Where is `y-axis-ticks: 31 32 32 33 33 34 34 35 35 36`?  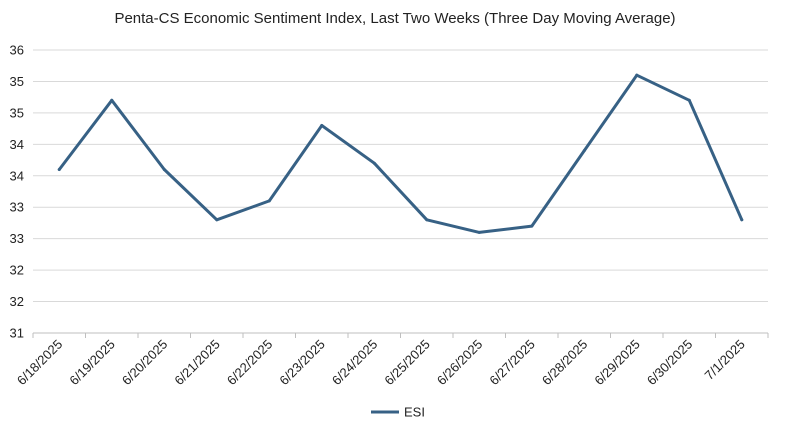
y-axis-ticks: 31 32 32 33 33 34 34 35 35 36 is located at coordinates (17, 192).